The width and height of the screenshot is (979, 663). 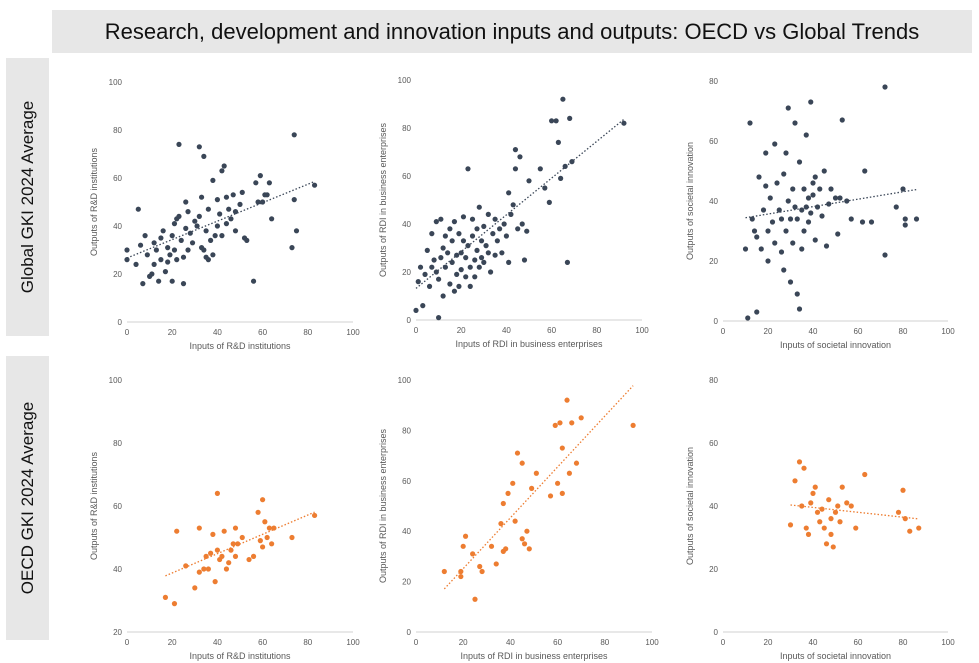 What do you see at coordinates (858, 642) in the screenshot?
I see `x-tick-label: 60` at bounding box center [858, 642].